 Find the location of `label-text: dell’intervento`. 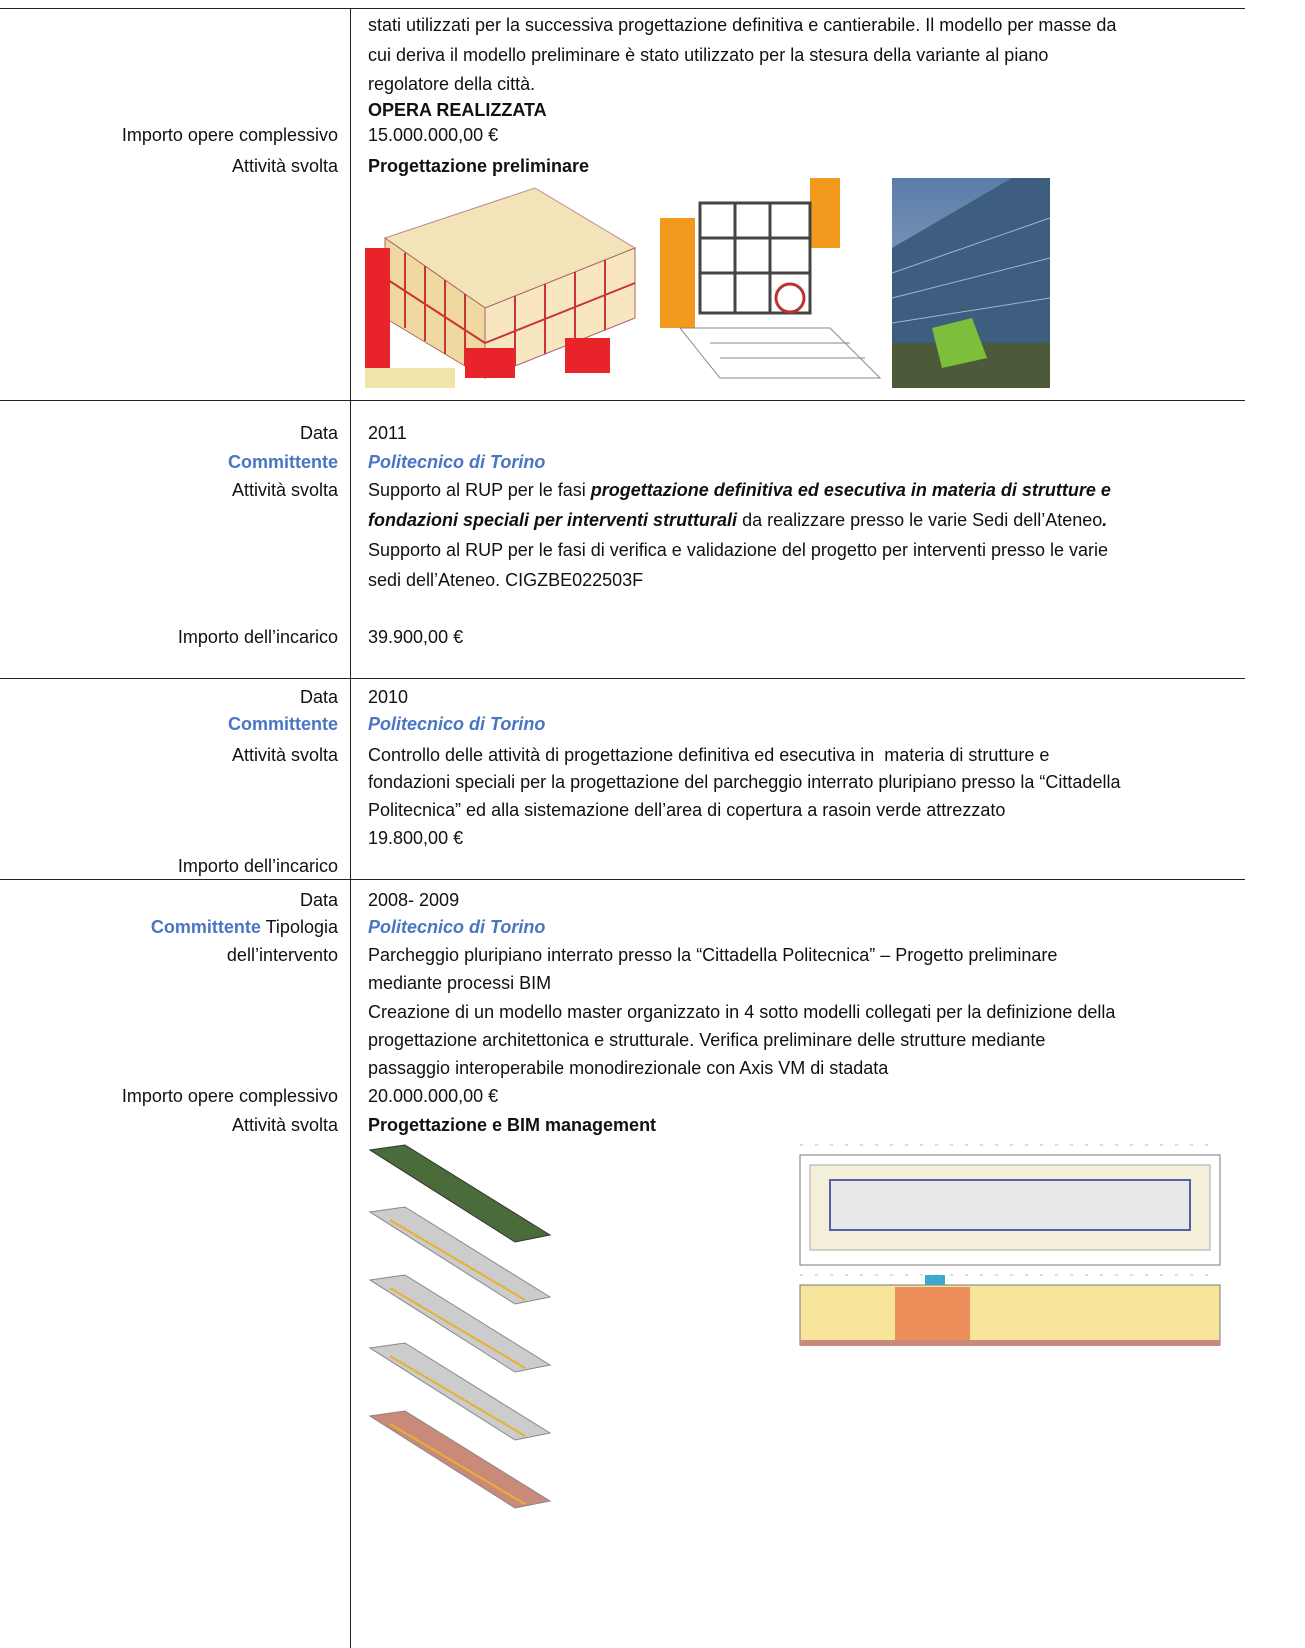

label-text: dell’intervento is located at coordinates (282, 955).